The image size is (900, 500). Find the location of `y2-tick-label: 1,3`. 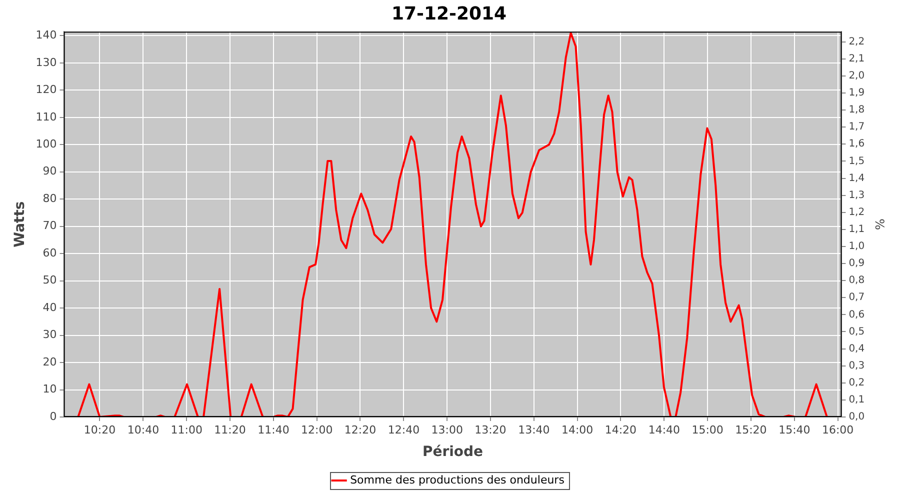

y2-tick-label: 1,3 is located at coordinates (856, 195).